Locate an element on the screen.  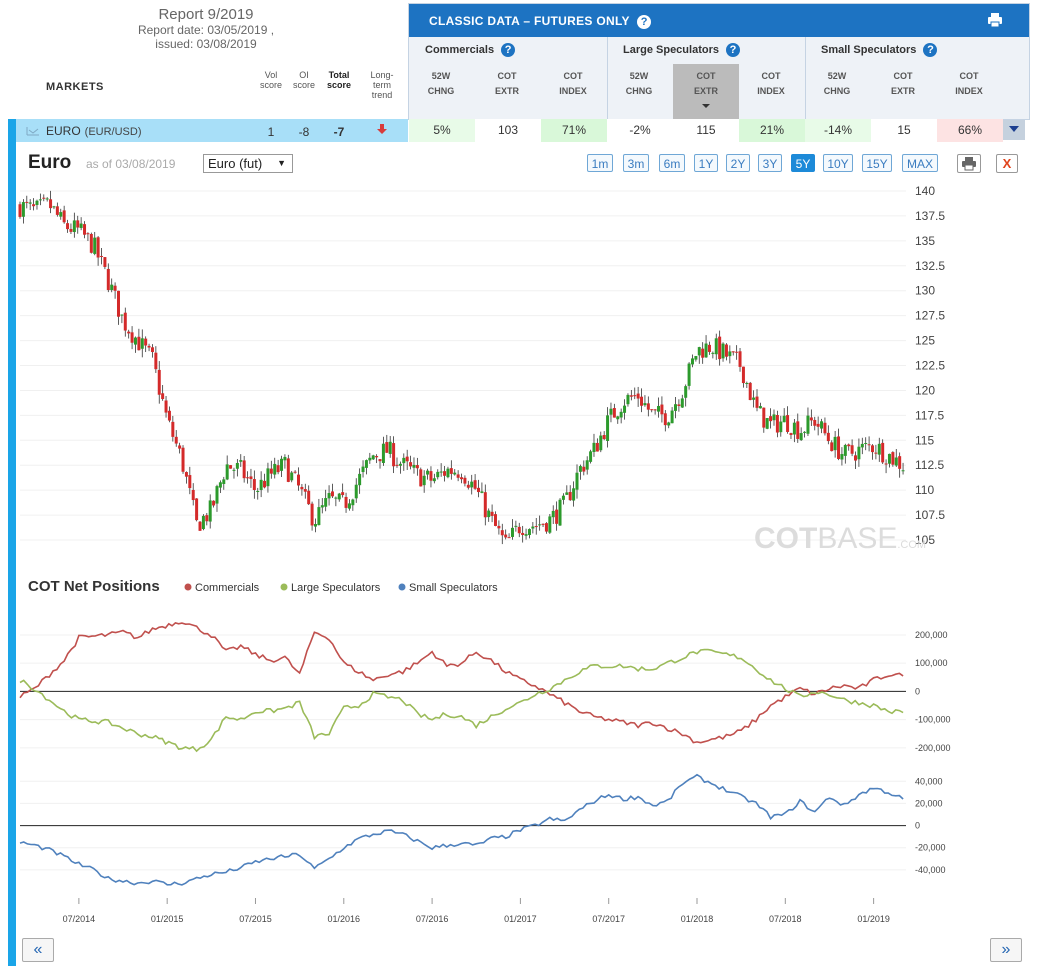
legend-label: Large Speculators is located at coordinates (336, 588).